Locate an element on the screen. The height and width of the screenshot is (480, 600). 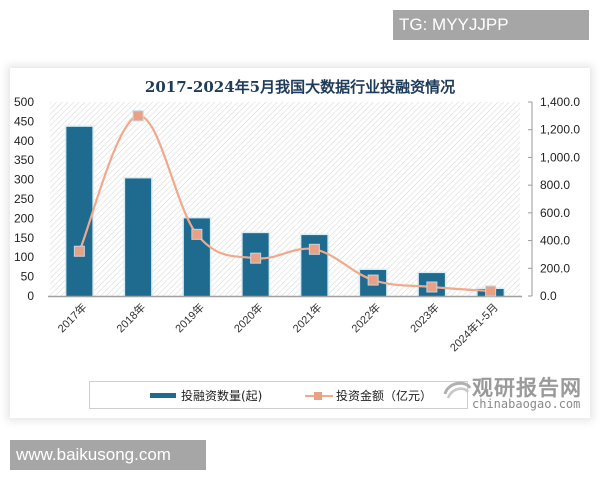
right-axis-tick: 0.0 is located at coordinates (548, 296).